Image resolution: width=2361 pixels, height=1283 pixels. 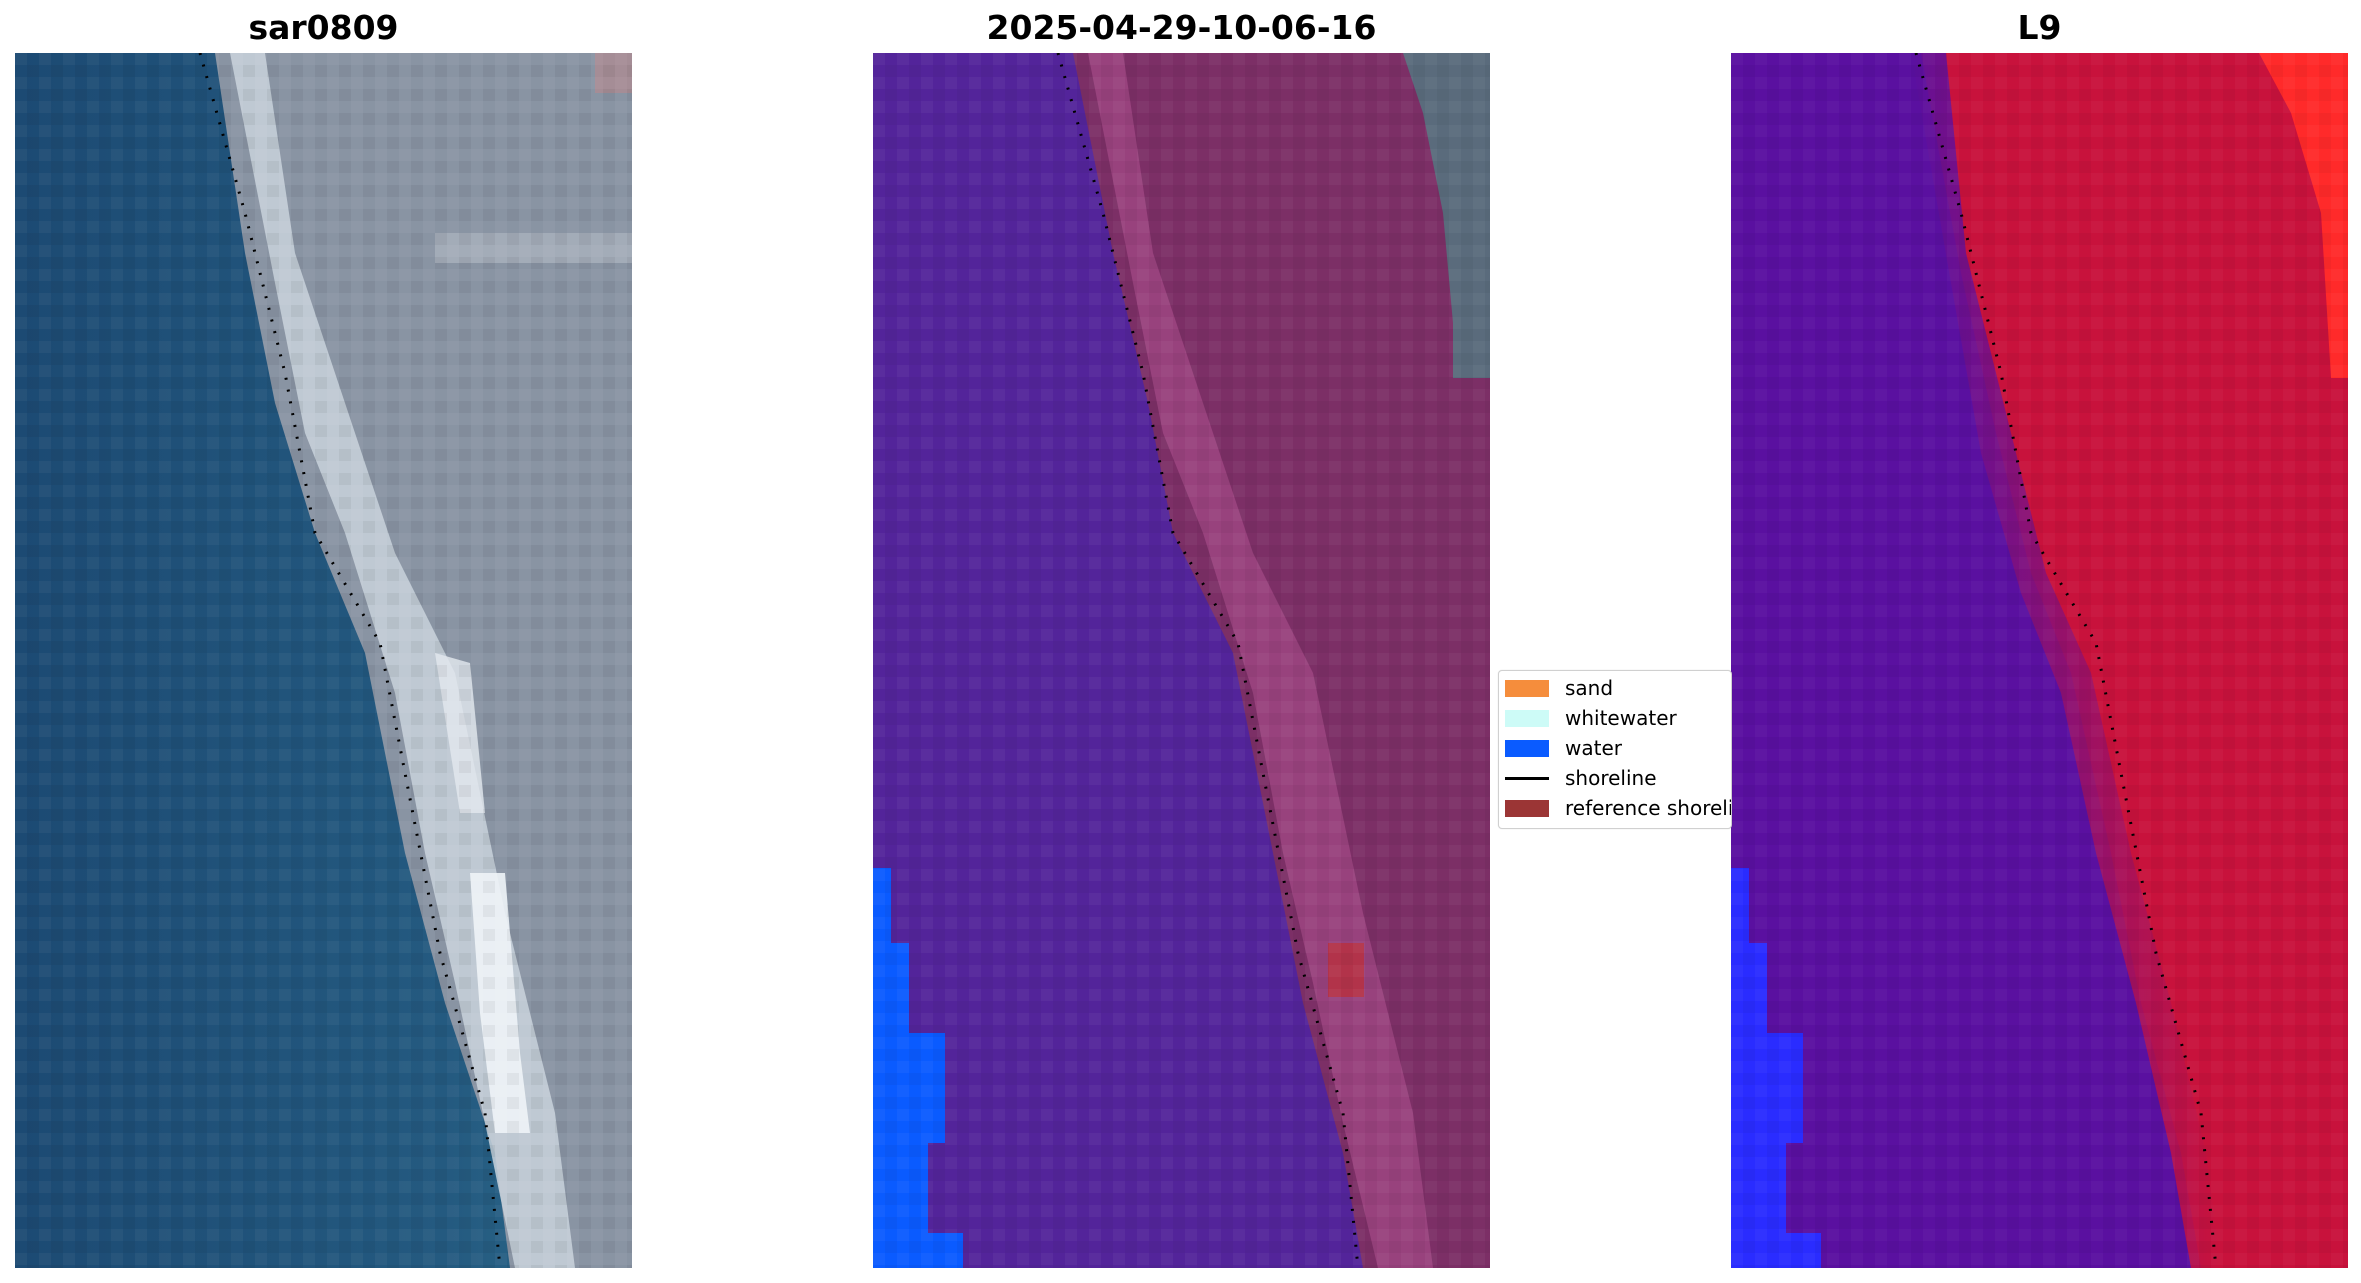 I want to click on legend-item-sand: sand, so click(x=1559, y=688).